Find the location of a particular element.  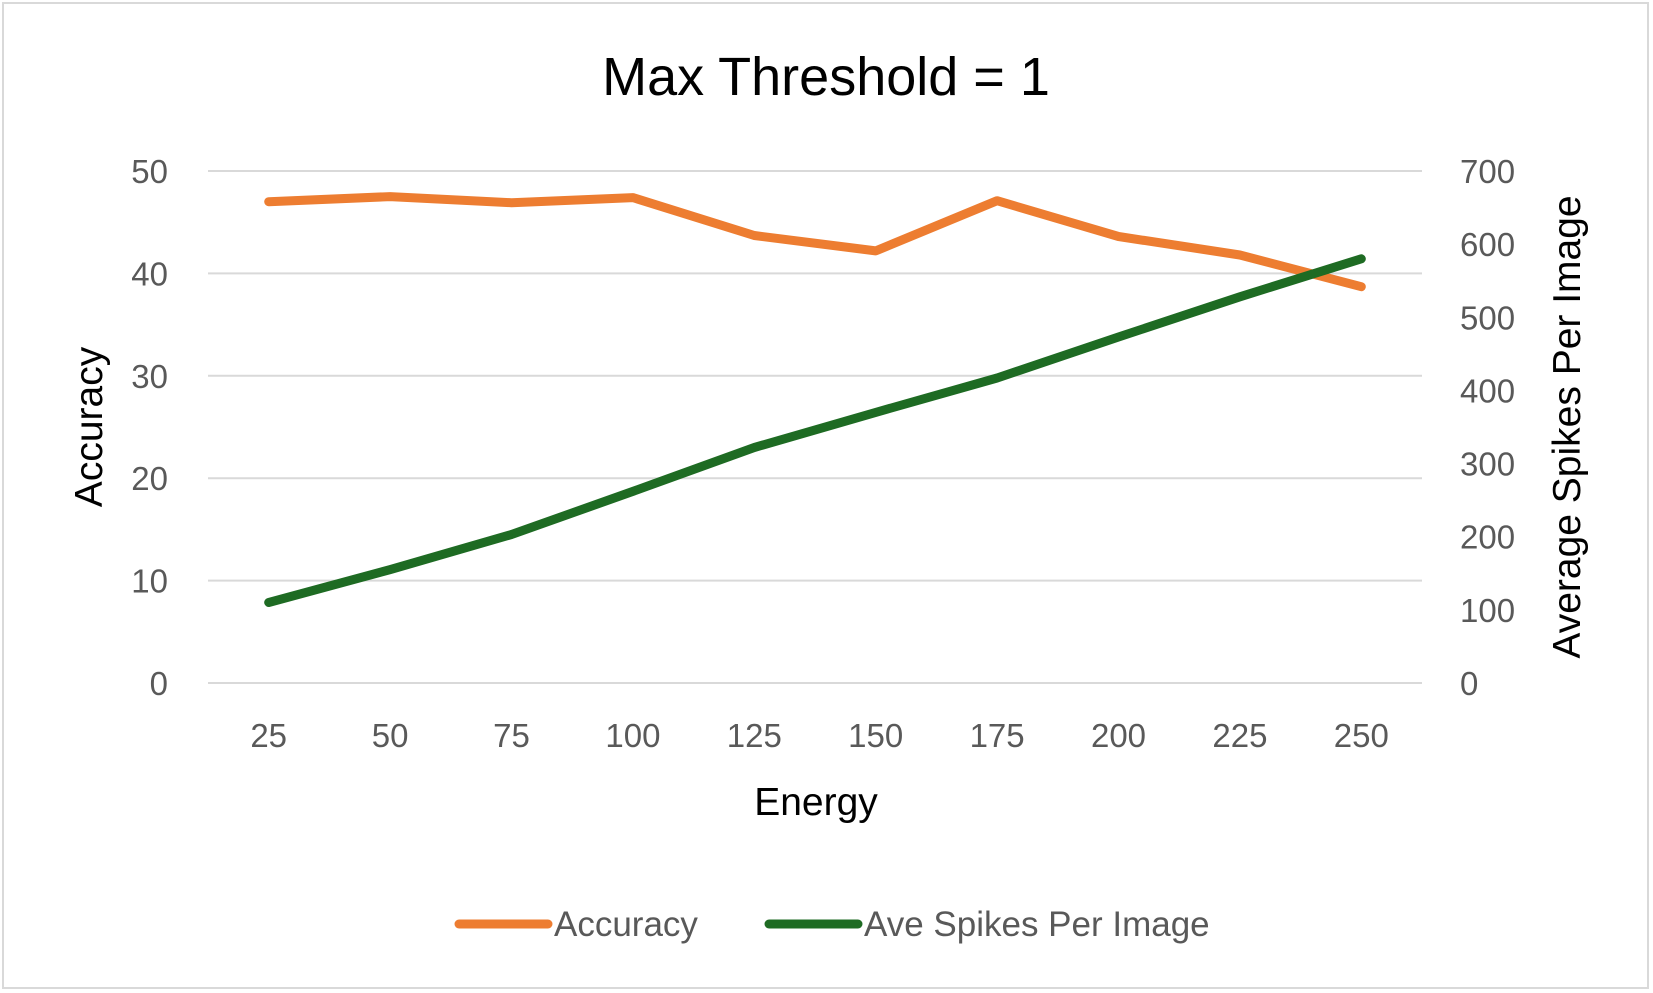

x-tick-label: 50 is located at coordinates (390, 735).